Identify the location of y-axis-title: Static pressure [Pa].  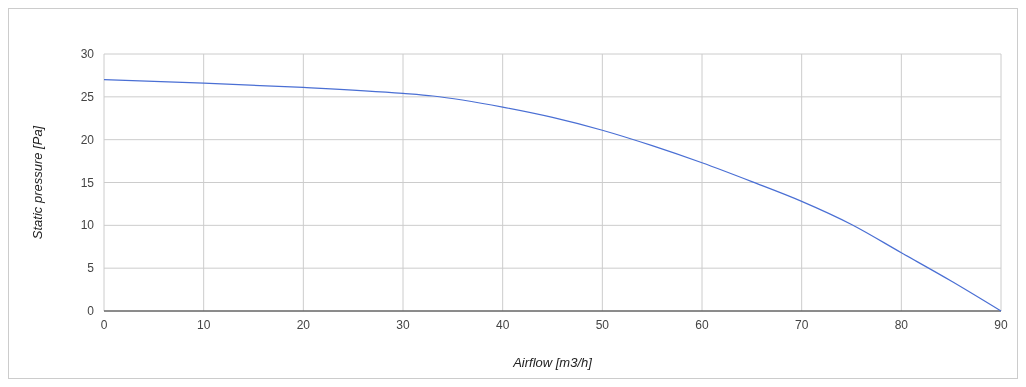
(37, 182).